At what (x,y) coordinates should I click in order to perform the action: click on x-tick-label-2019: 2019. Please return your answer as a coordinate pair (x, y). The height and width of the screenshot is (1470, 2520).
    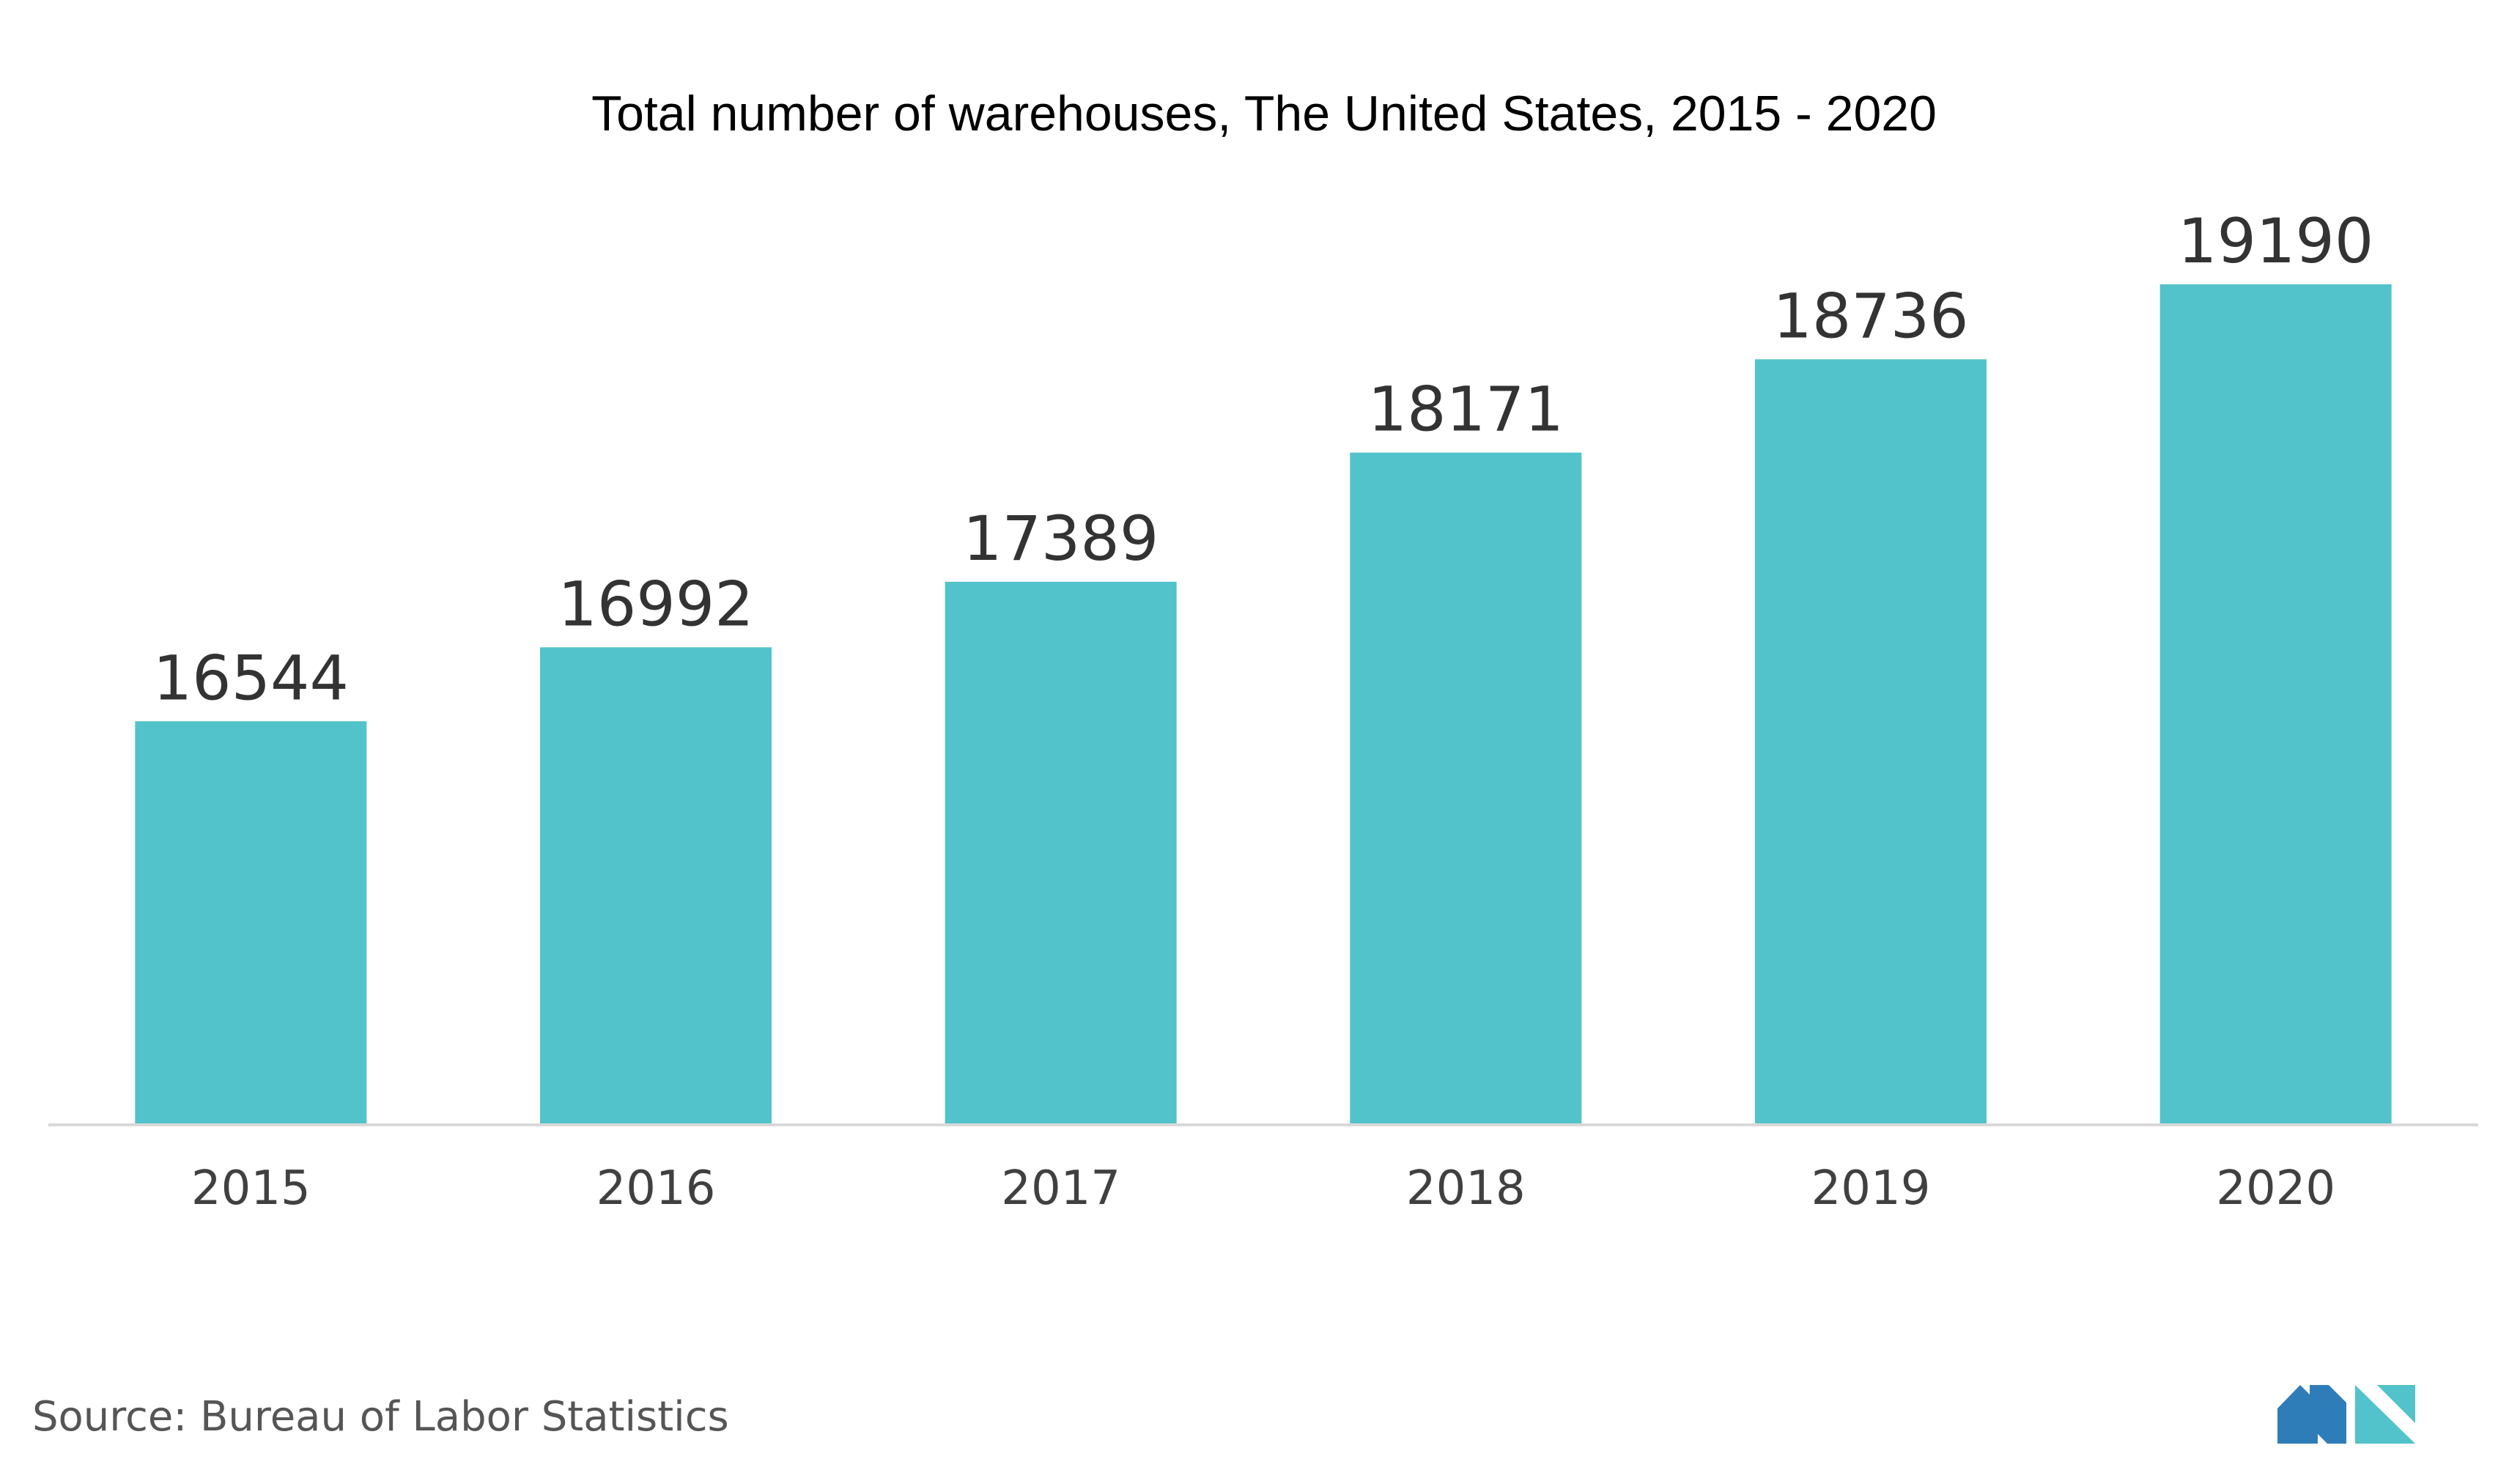
    Looking at the image, I should click on (1871, 1188).